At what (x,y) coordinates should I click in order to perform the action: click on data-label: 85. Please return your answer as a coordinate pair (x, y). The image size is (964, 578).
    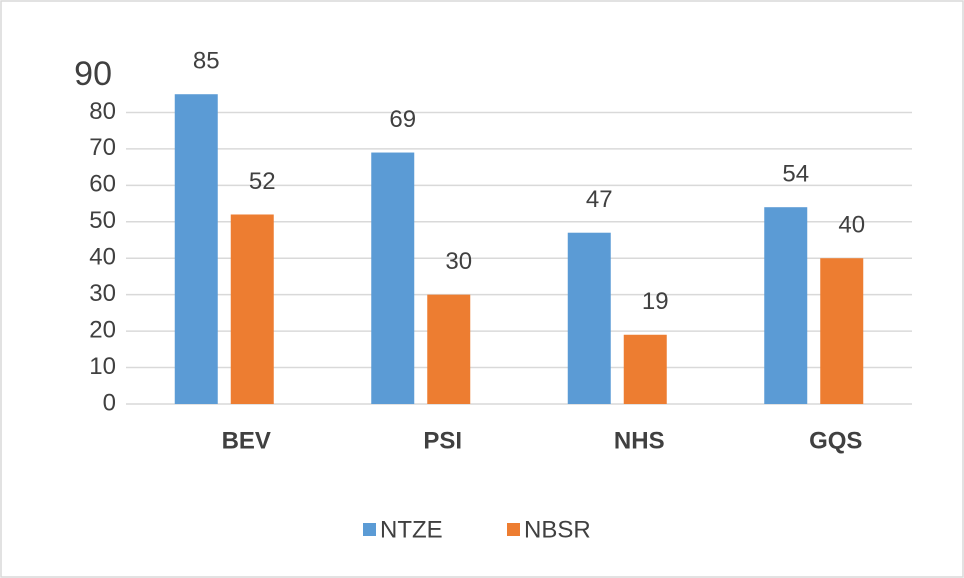
    Looking at the image, I should click on (206, 61).